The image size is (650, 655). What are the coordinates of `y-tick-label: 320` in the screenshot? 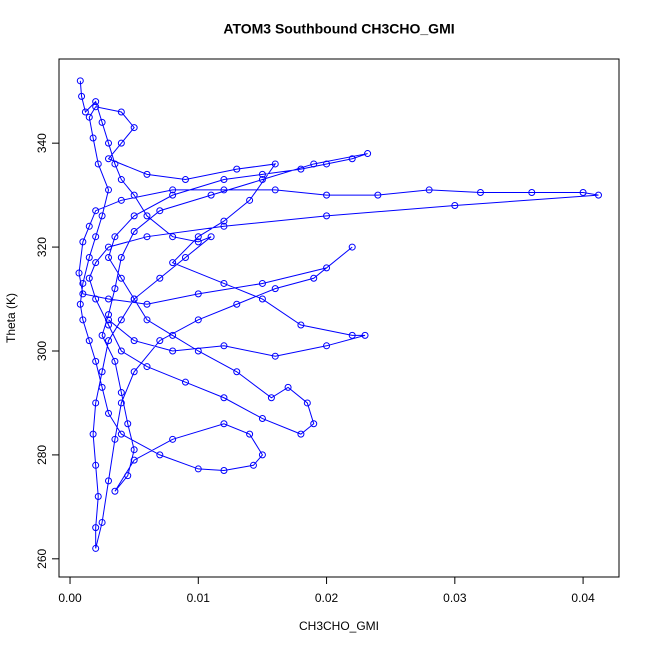 It's located at (42, 247).